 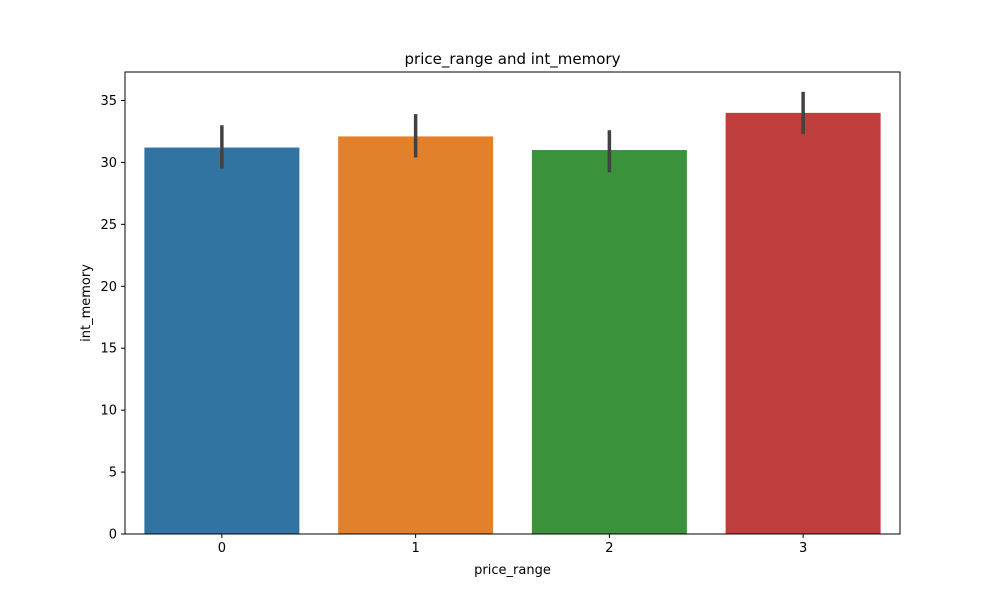 What do you see at coordinates (415, 548) in the screenshot?
I see `x-tick-label: 1` at bounding box center [415, 548].